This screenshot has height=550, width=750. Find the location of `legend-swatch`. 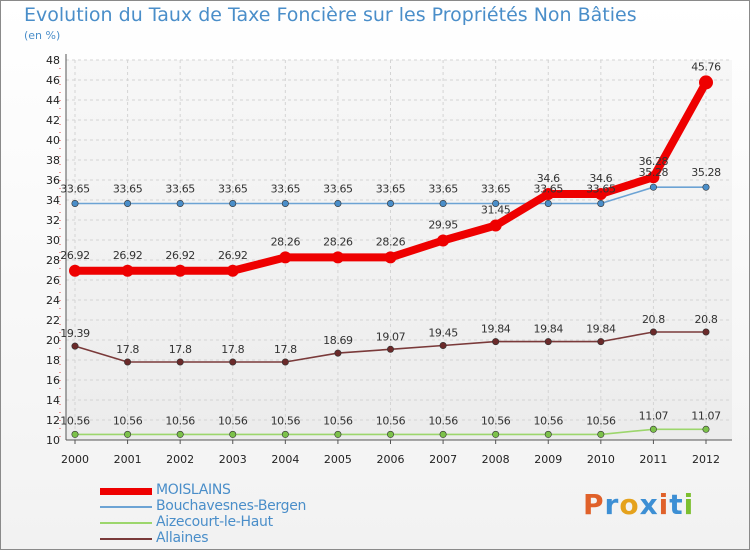

legend-swatch is located at coordinates (126, 491).